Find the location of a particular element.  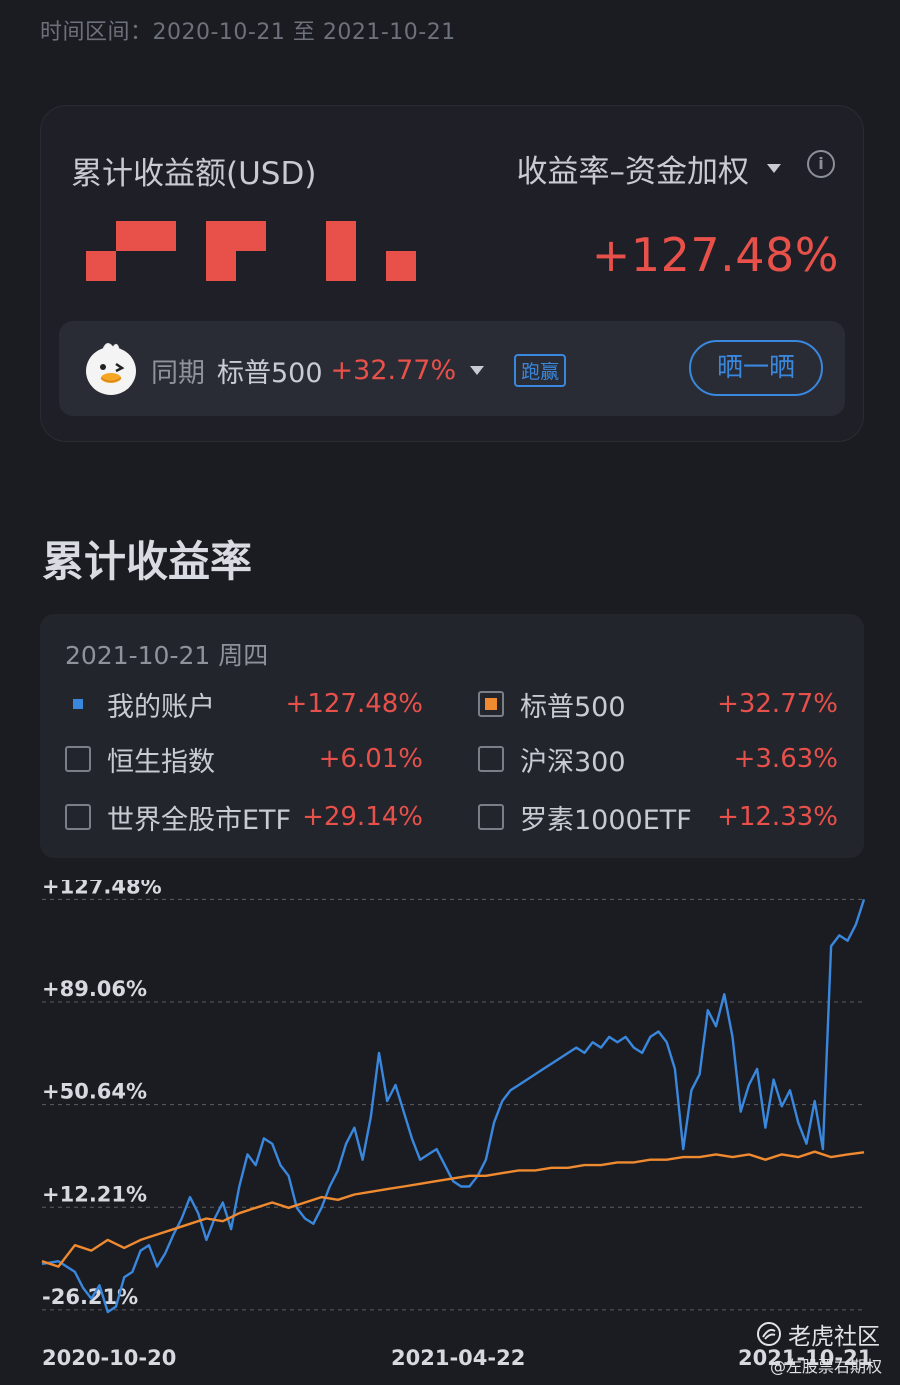

x-tick-label: 2020-10-20 is located at coordinates (109, 1358).